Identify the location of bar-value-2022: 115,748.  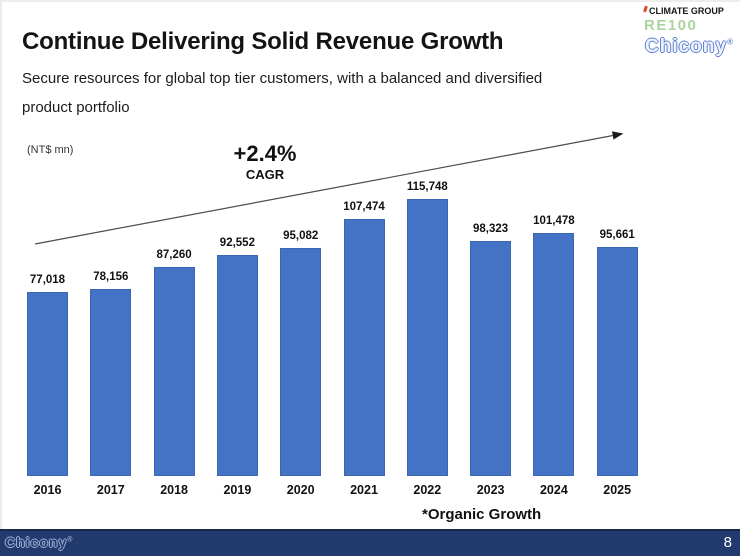
(427, 187).